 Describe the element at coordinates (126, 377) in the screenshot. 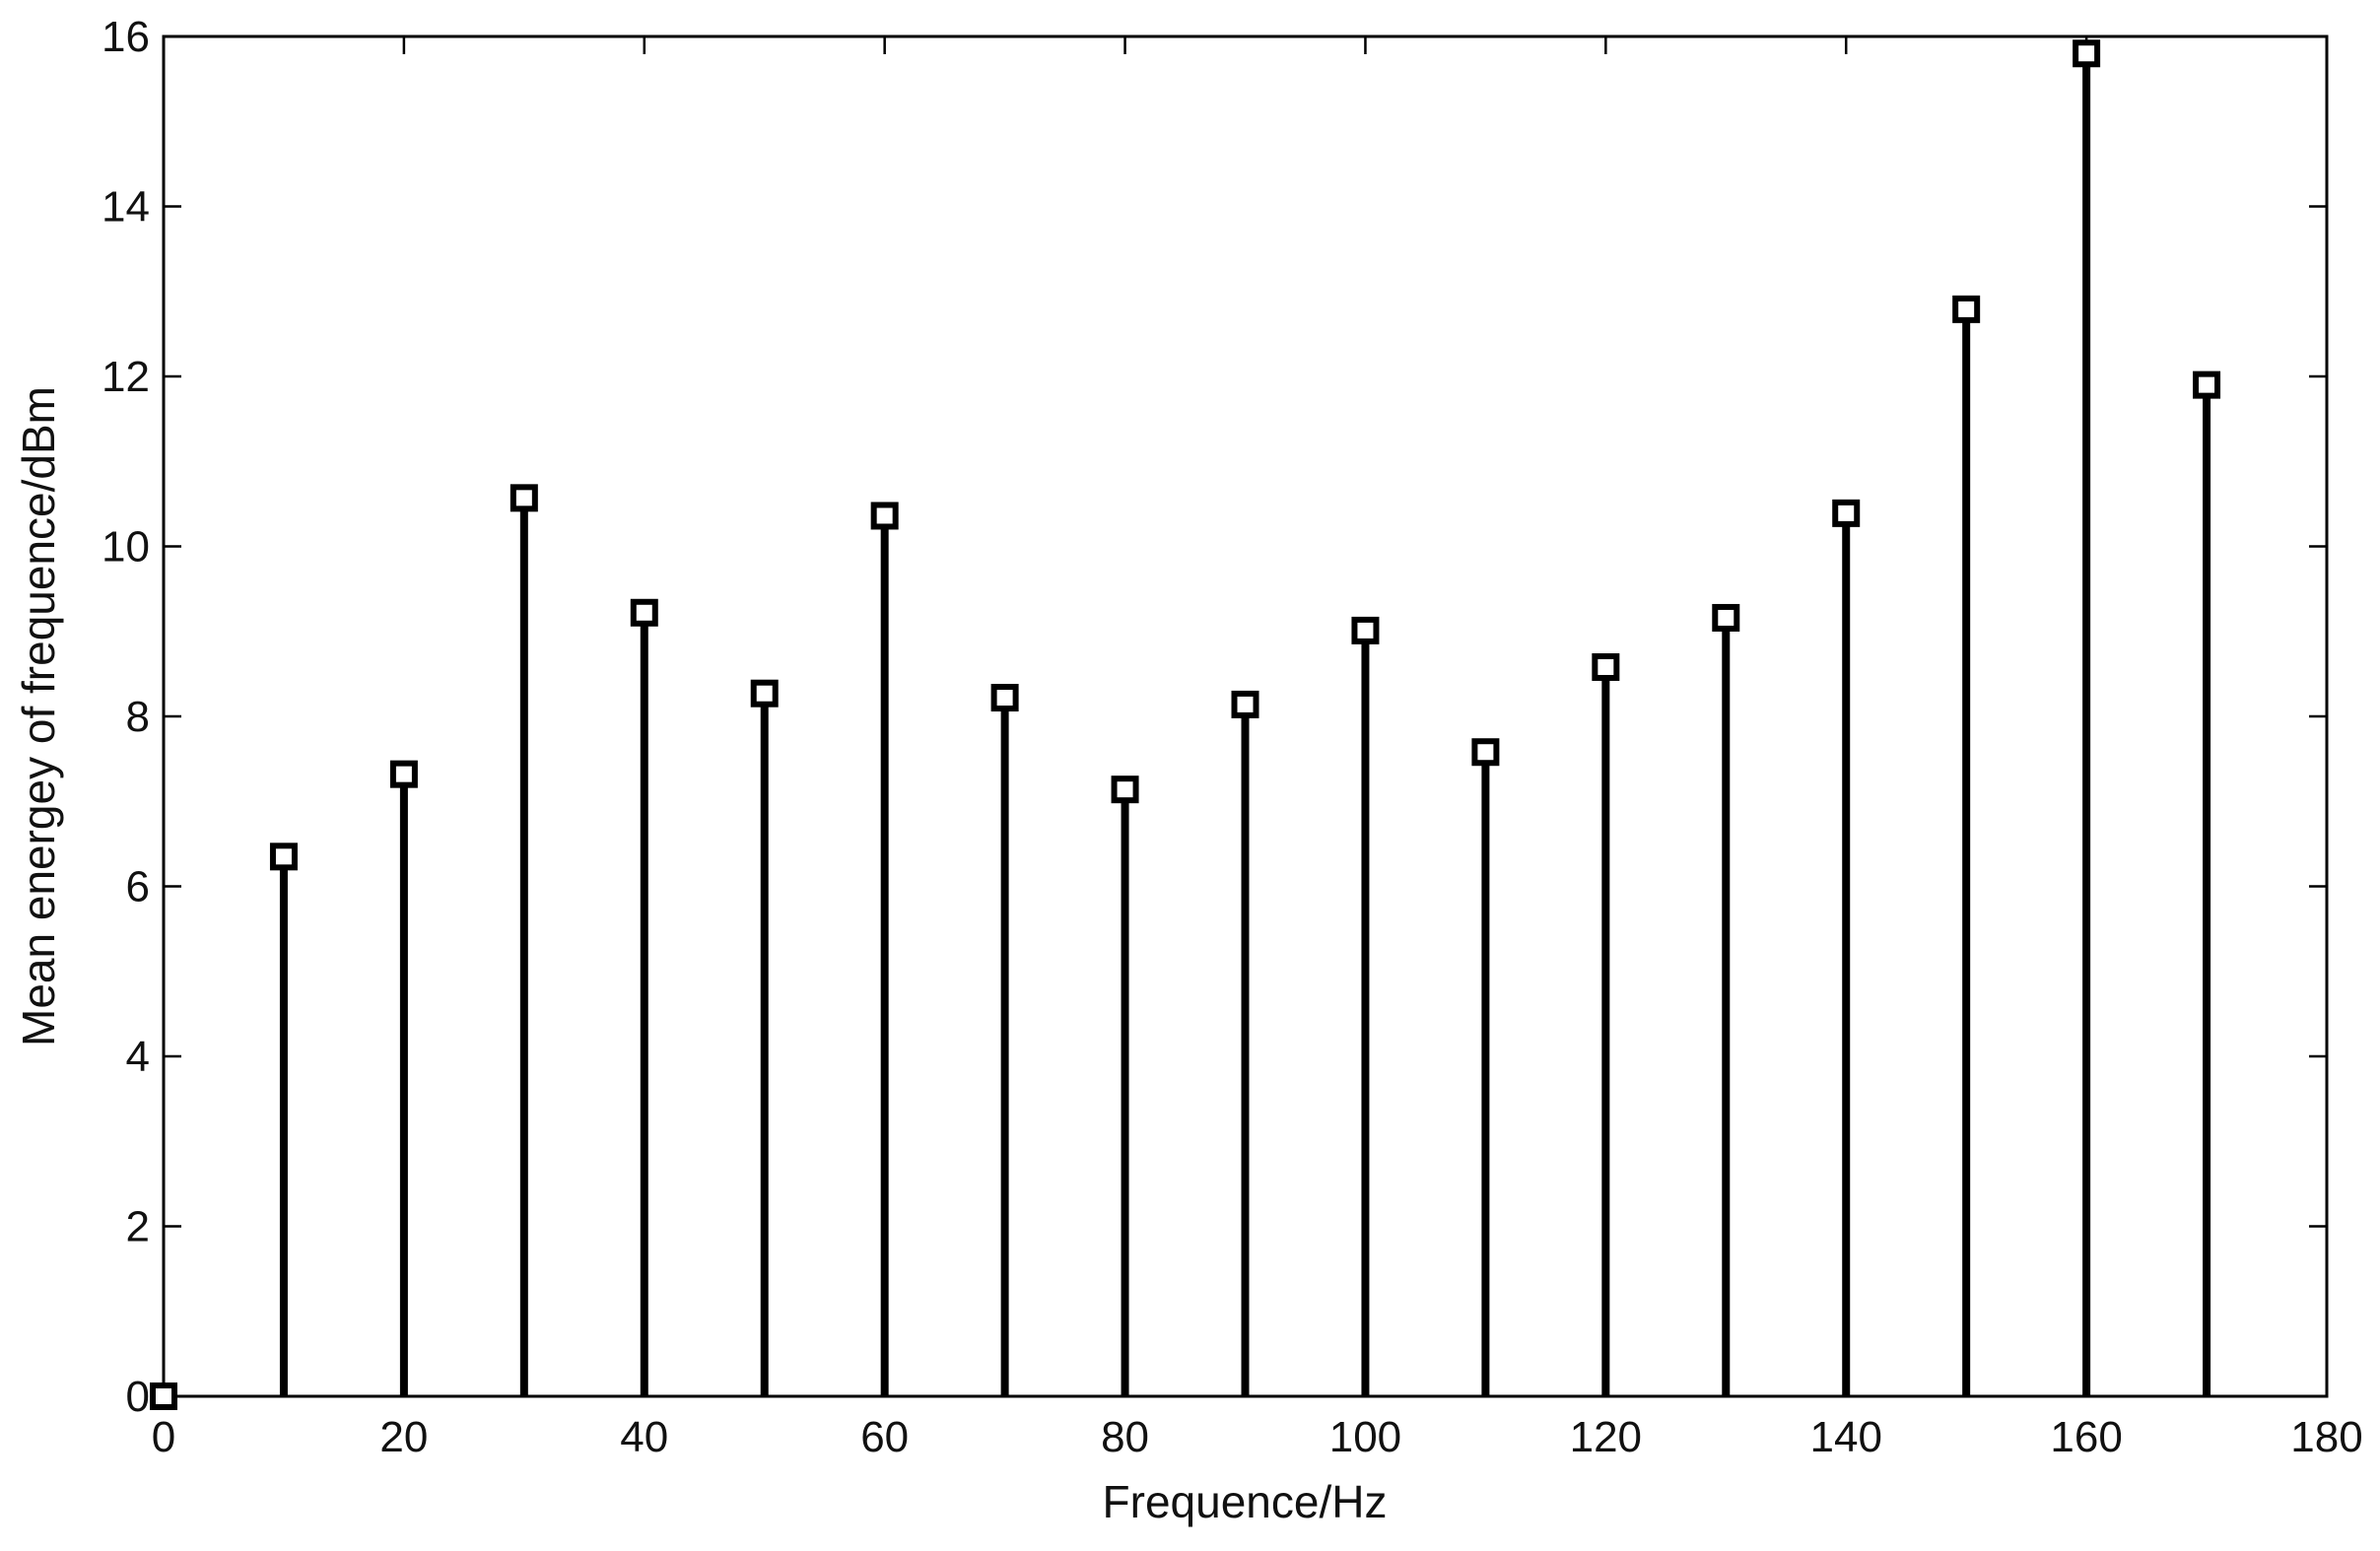

I see `y-tick-label: 12` at that location.